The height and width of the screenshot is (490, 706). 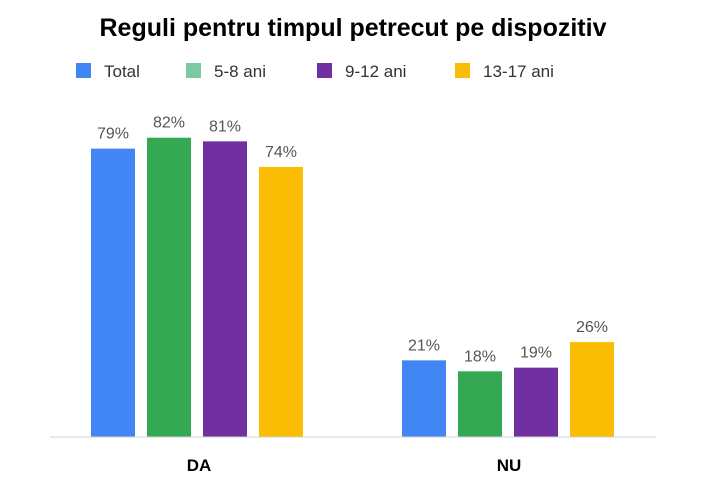 I want to click on value-label-nu-series-3: 19%, so click(x=536, y=353).